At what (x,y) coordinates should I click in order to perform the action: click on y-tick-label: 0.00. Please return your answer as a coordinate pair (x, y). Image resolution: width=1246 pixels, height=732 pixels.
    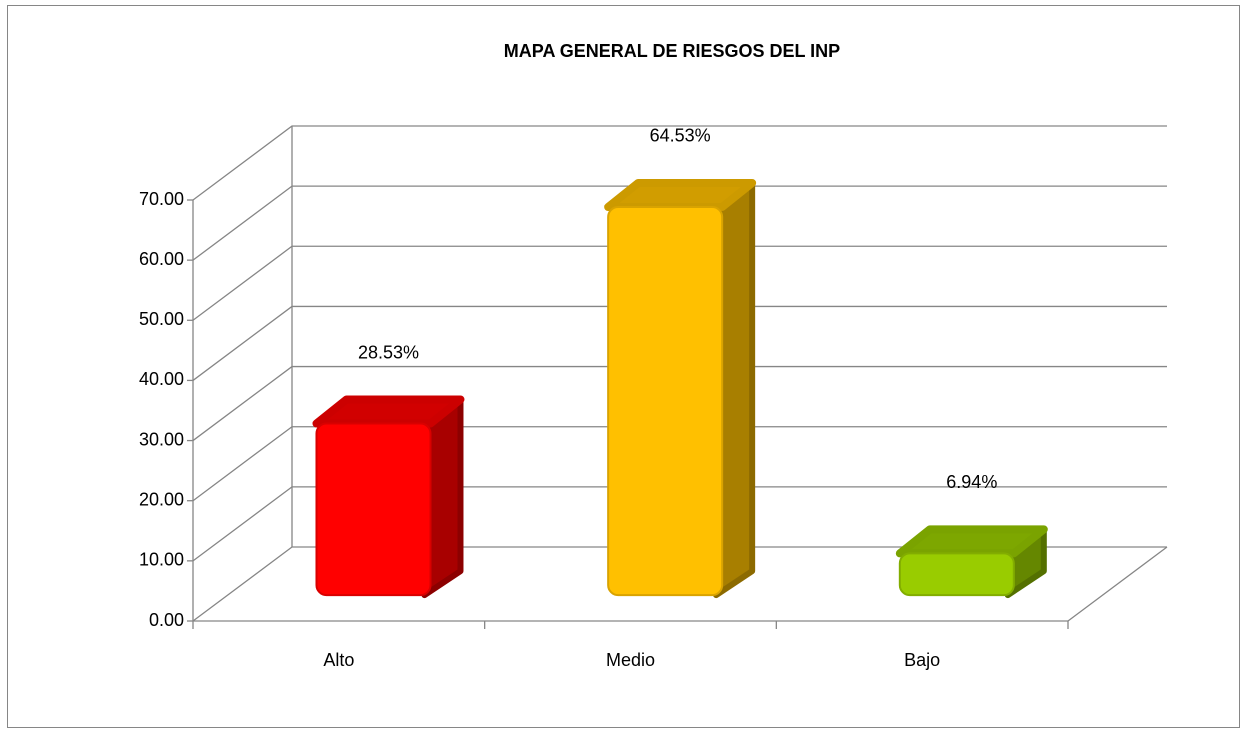
    Looking at the image, I should click on (166, 620).